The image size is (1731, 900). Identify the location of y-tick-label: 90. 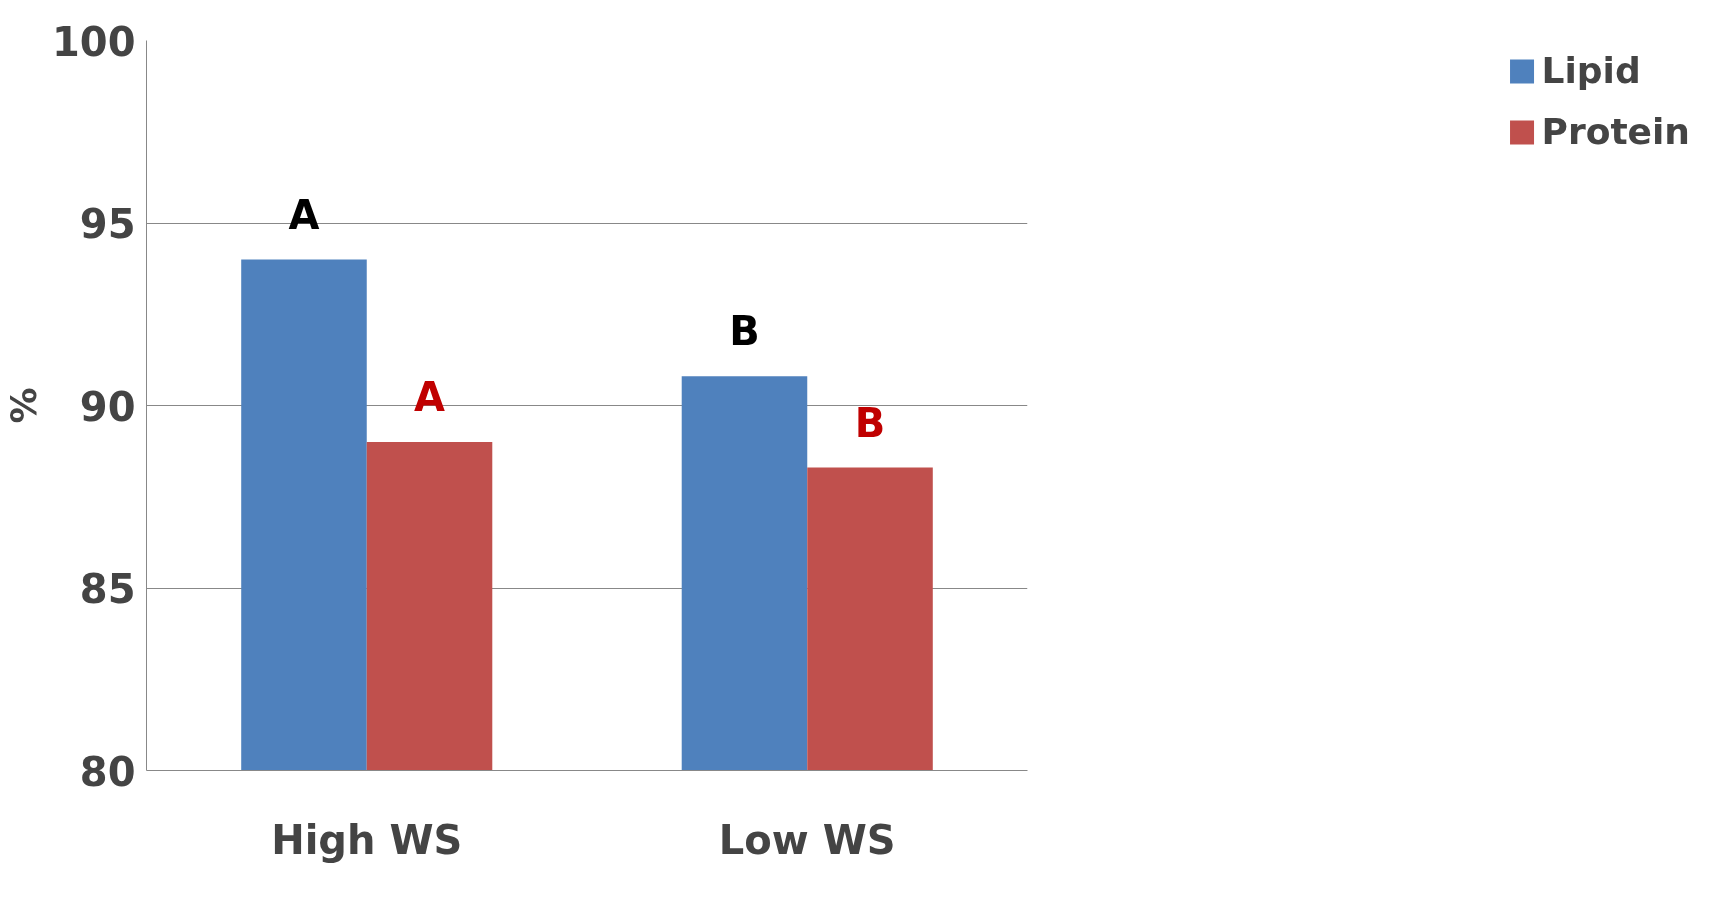
(107, 406).